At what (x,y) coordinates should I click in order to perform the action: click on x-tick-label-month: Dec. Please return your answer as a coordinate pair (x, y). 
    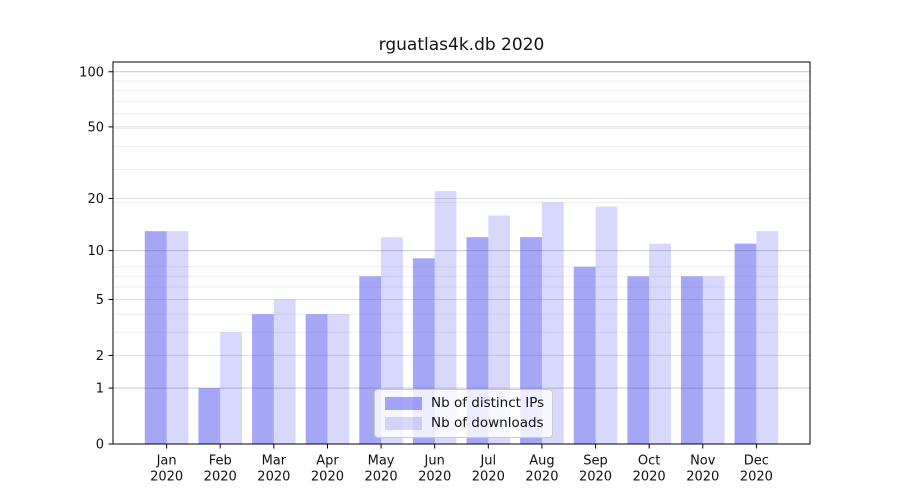
    Looking at the image, I should click on (756, 461).